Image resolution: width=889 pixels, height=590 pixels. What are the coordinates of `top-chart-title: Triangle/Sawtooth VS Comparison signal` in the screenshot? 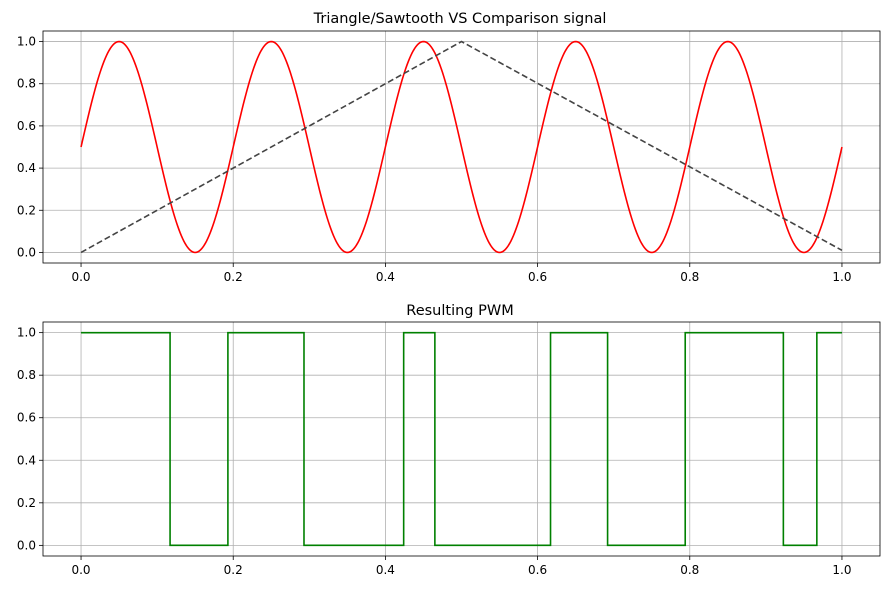 It's located at (460, 19).